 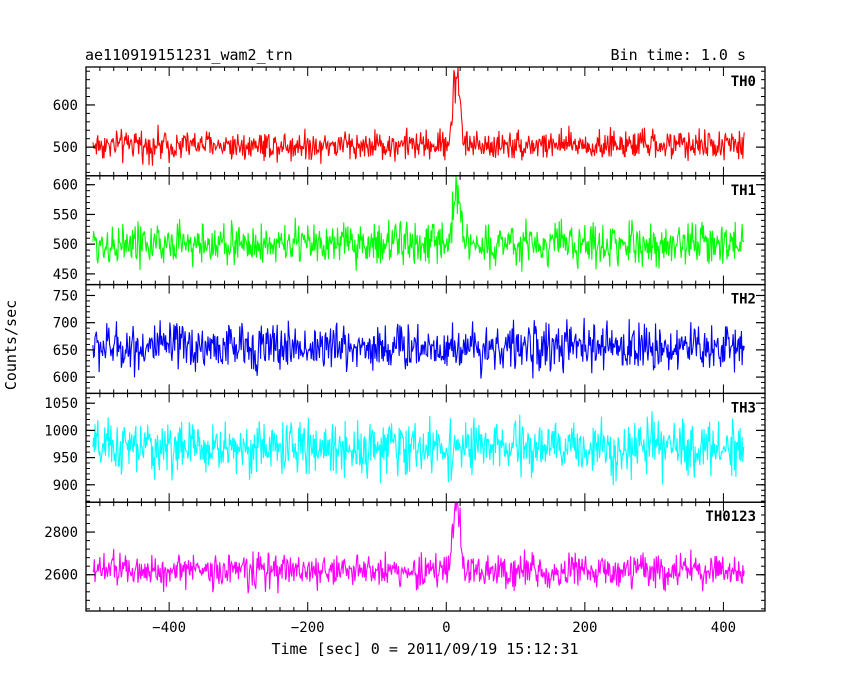 What do you see at coordinates (65, 275) in the screenshot?
I see `y-tick-label: 450` at bounding box center [65, 275].